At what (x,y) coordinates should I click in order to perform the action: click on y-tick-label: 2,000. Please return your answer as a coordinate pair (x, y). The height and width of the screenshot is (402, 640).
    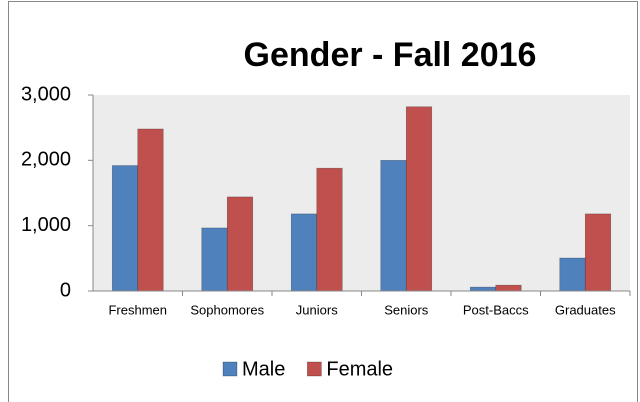
    Looking at the image, I should click on (46, 160).